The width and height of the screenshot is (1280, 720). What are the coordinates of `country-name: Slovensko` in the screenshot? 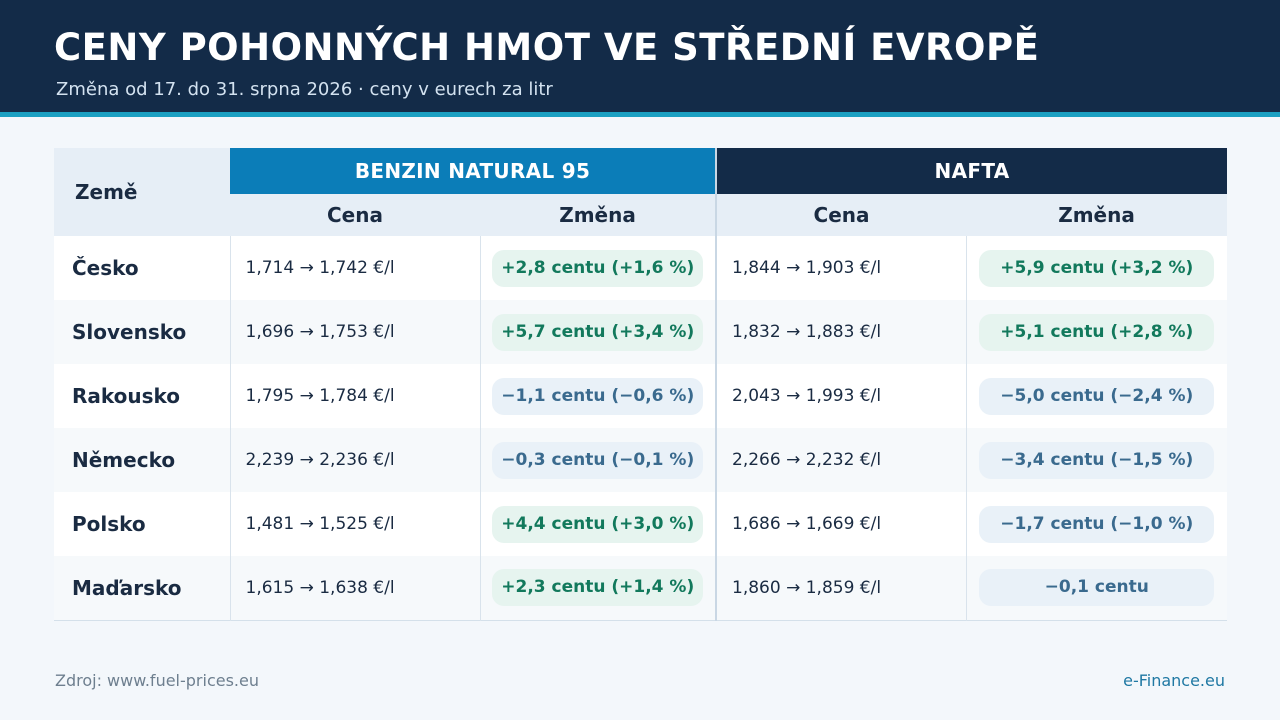 It's located at (142, 332).